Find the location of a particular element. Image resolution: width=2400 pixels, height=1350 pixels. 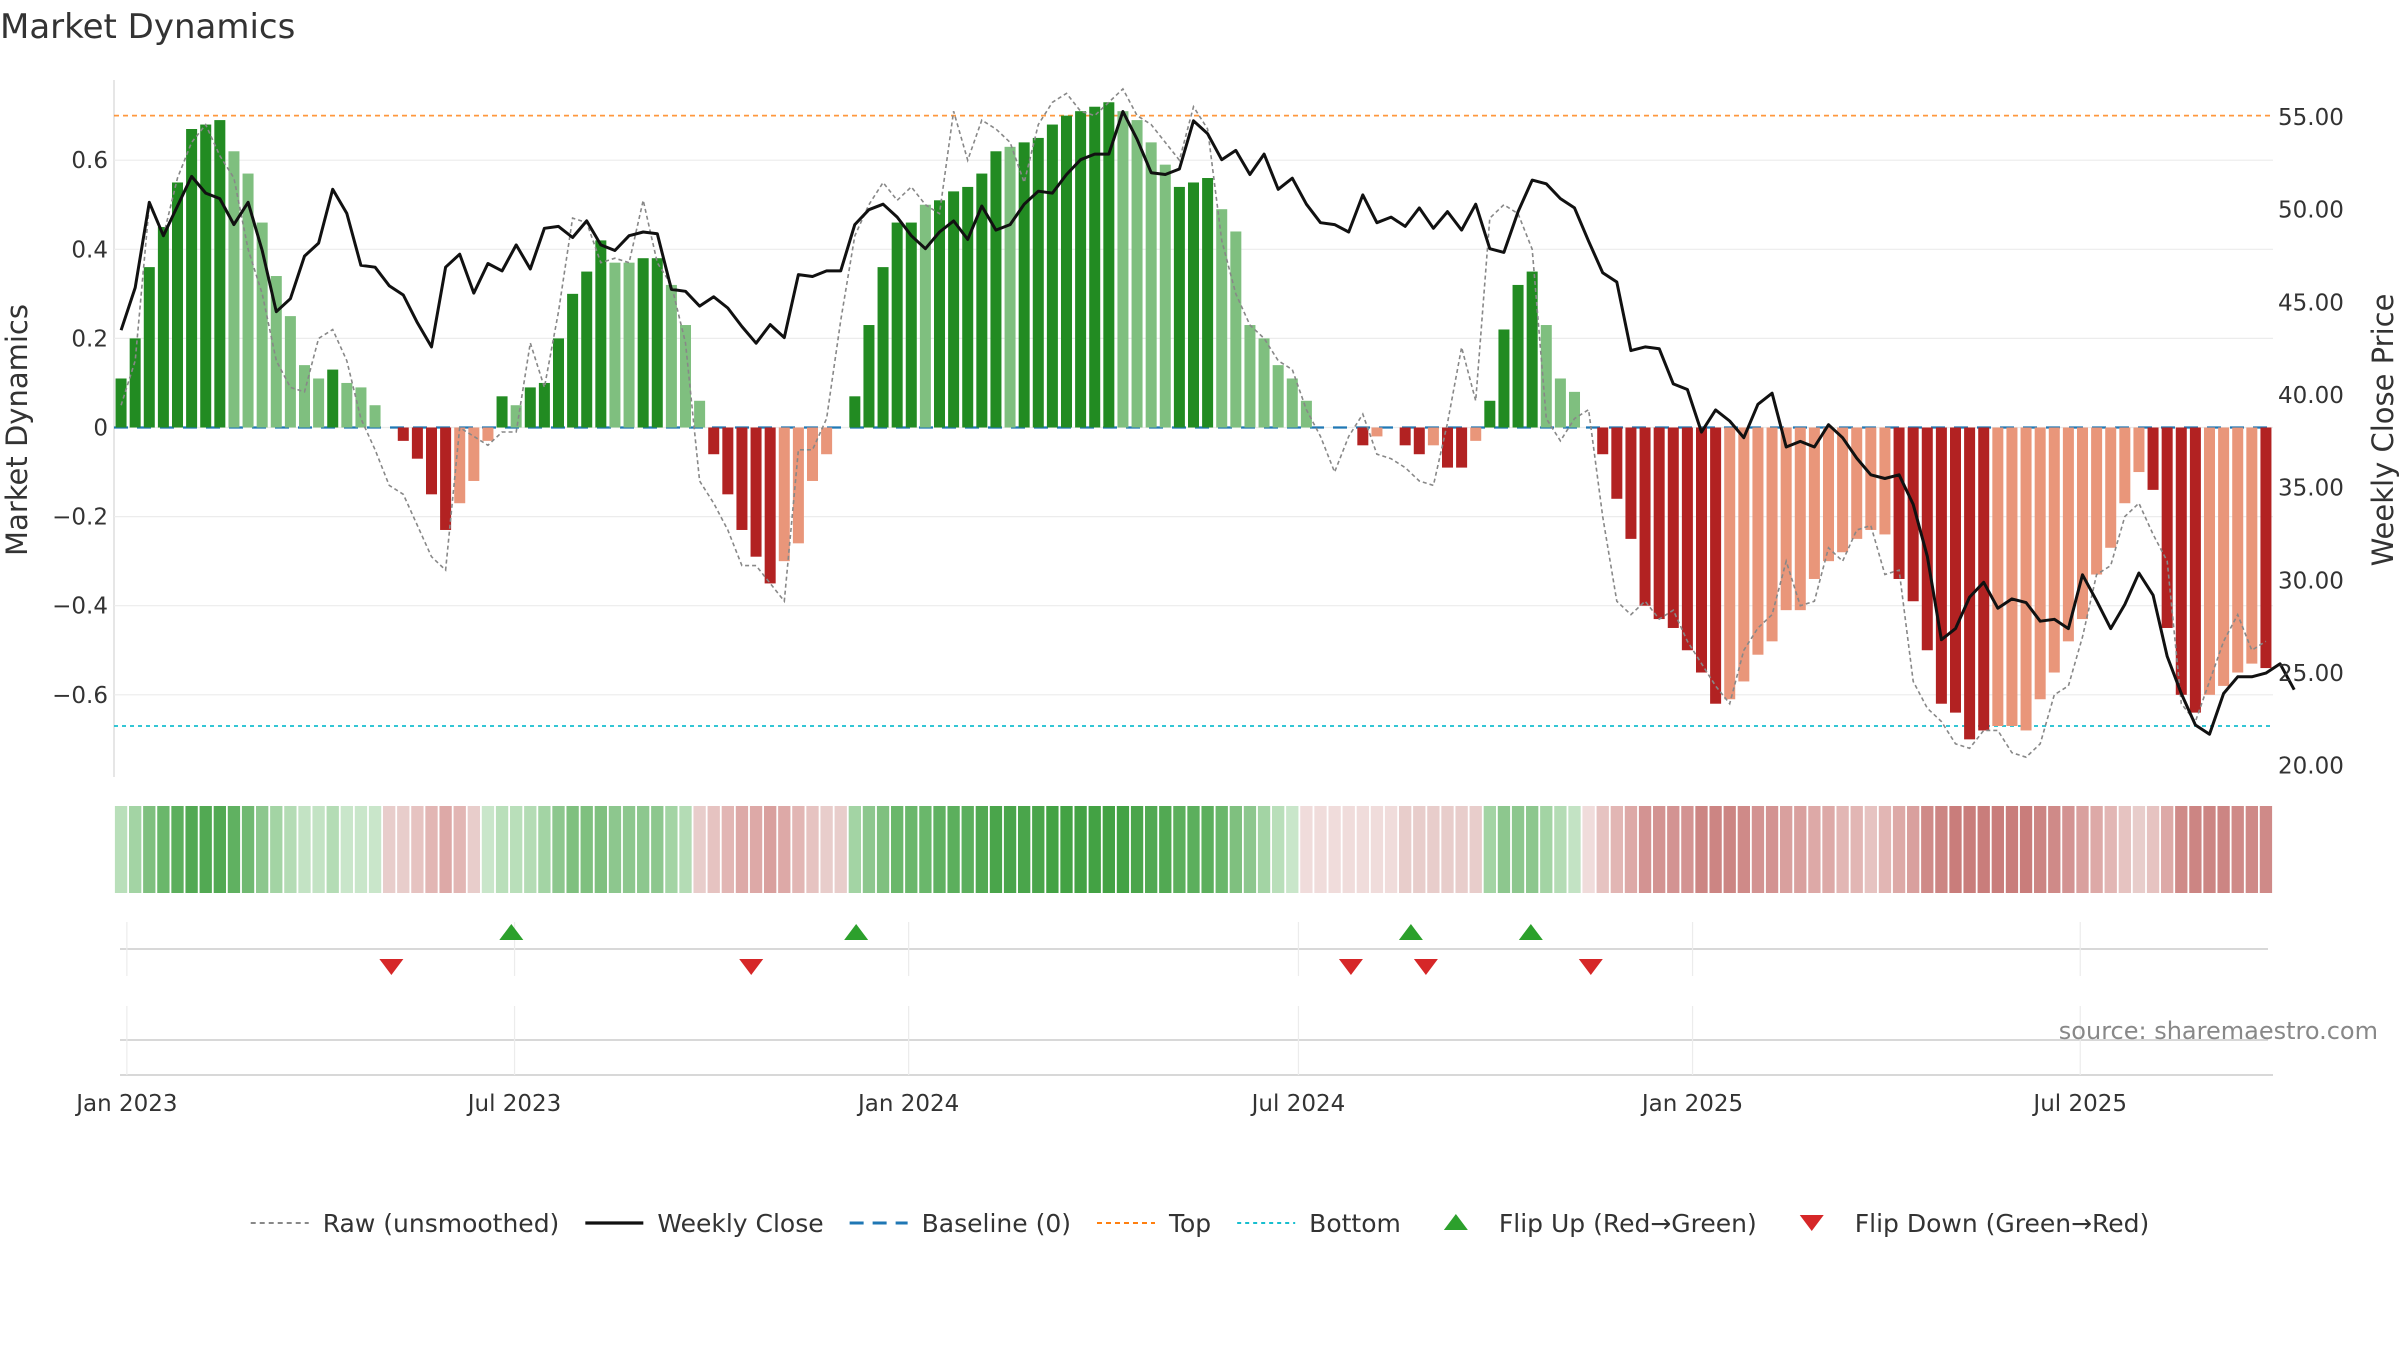

y-tick-label: −0.4 is located at coordinates (80, 607).